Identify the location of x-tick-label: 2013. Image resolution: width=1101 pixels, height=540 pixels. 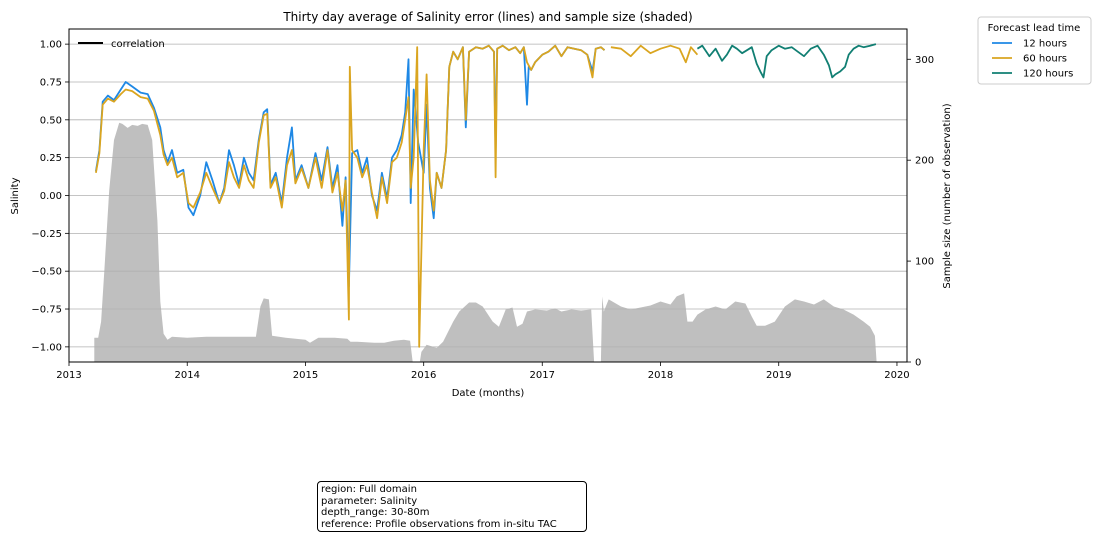
(68, 375).